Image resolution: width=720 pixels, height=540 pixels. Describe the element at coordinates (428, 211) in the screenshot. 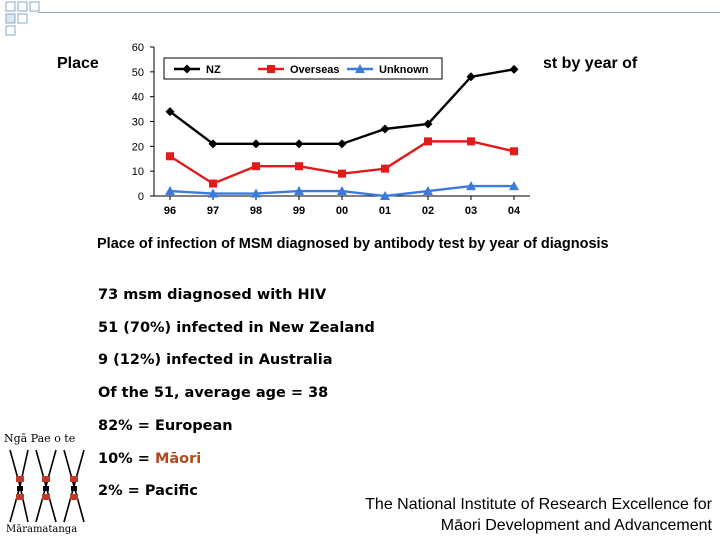

I see `x-tick-label: 02` at that location.